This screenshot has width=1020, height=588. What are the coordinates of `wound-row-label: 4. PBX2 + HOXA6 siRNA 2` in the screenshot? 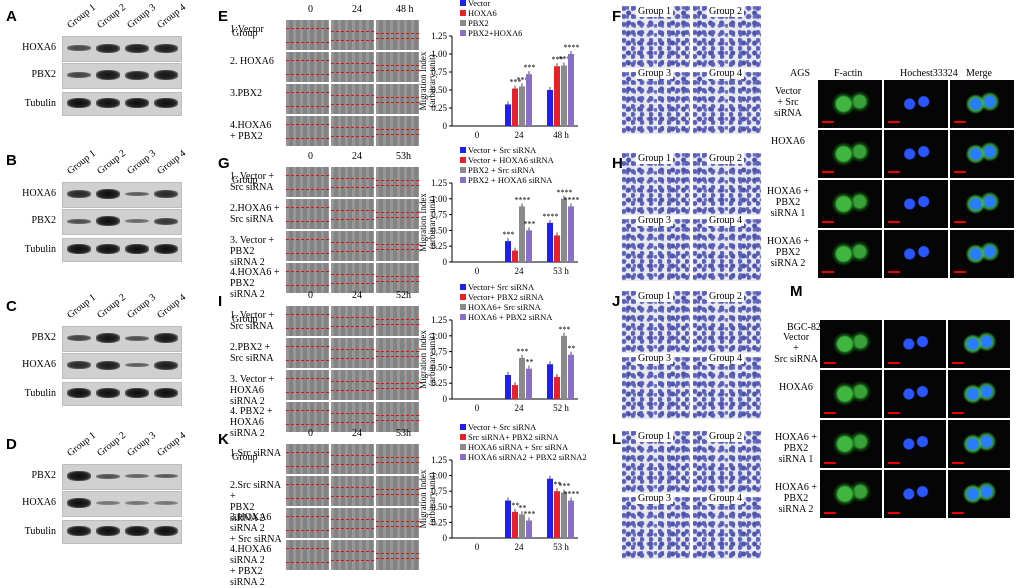 It's located at (251, 422).